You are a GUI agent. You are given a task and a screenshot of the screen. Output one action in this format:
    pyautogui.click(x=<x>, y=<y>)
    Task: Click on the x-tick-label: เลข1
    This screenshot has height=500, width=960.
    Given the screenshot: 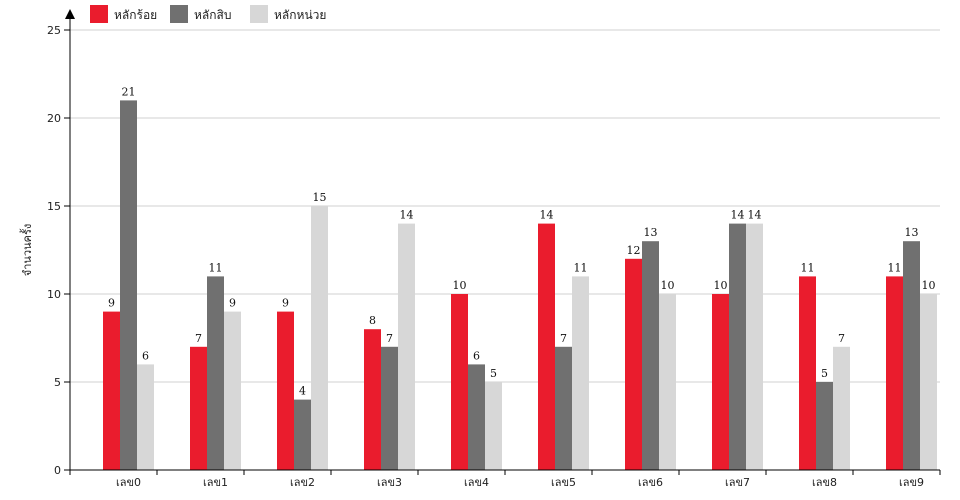 What is the action you would take?
    pyautogui.click(x=215, y=482)
    